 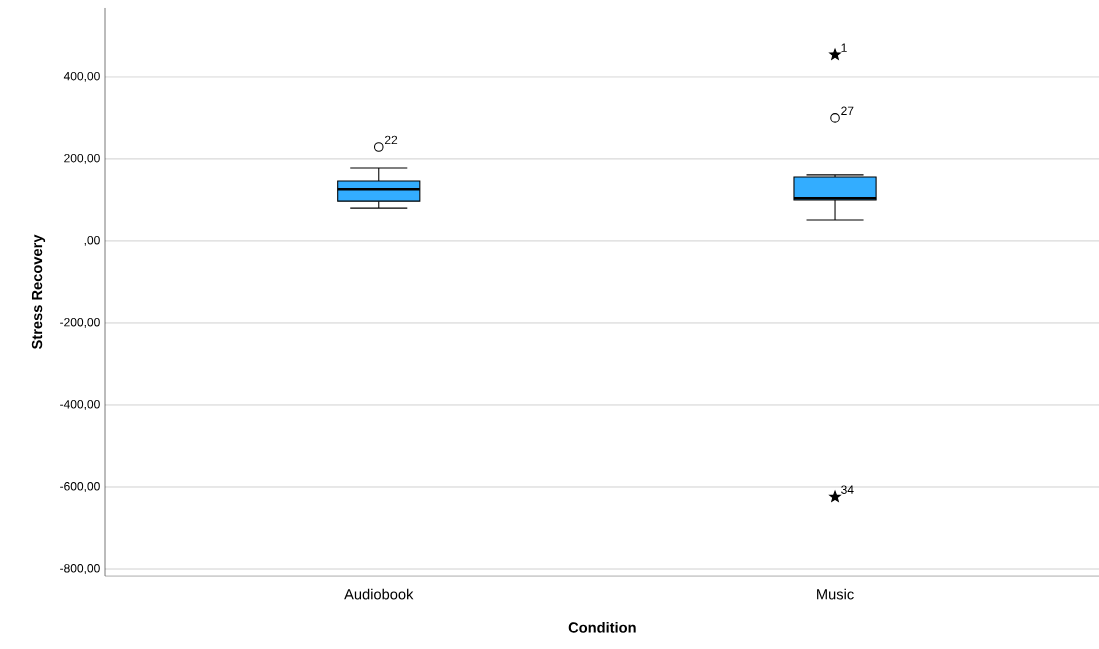 What do you see at coordinates (847, 110) in the screenshot?
I see `annotation: 27` at bounding box center [847, 110].